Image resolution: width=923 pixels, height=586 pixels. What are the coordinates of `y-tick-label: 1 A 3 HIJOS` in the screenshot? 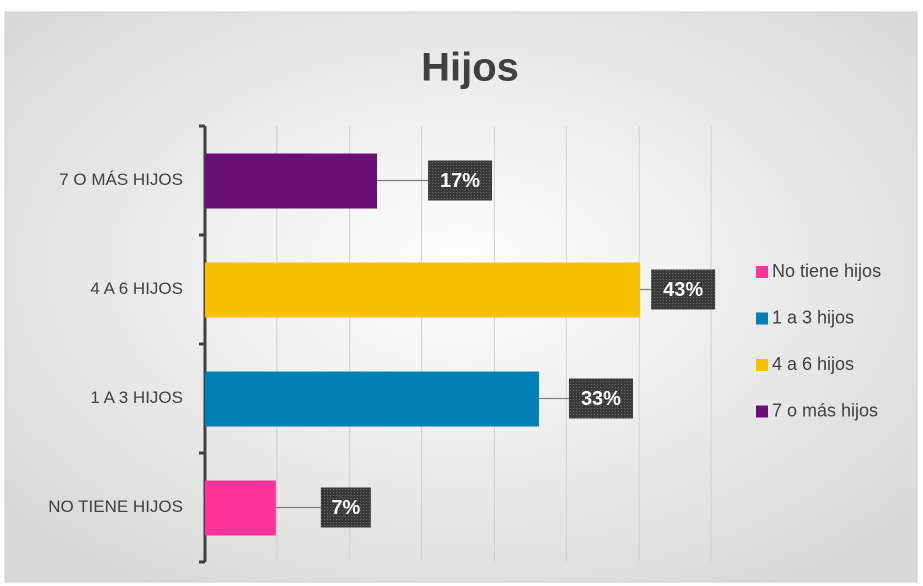 It's located at (136, 397).